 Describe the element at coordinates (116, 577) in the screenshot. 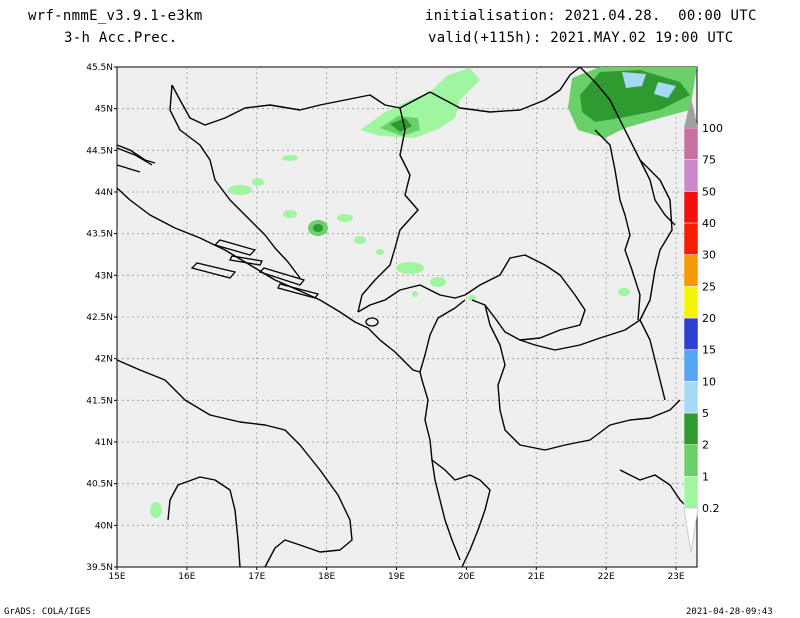

I see `lon-label: 15E` at that location.